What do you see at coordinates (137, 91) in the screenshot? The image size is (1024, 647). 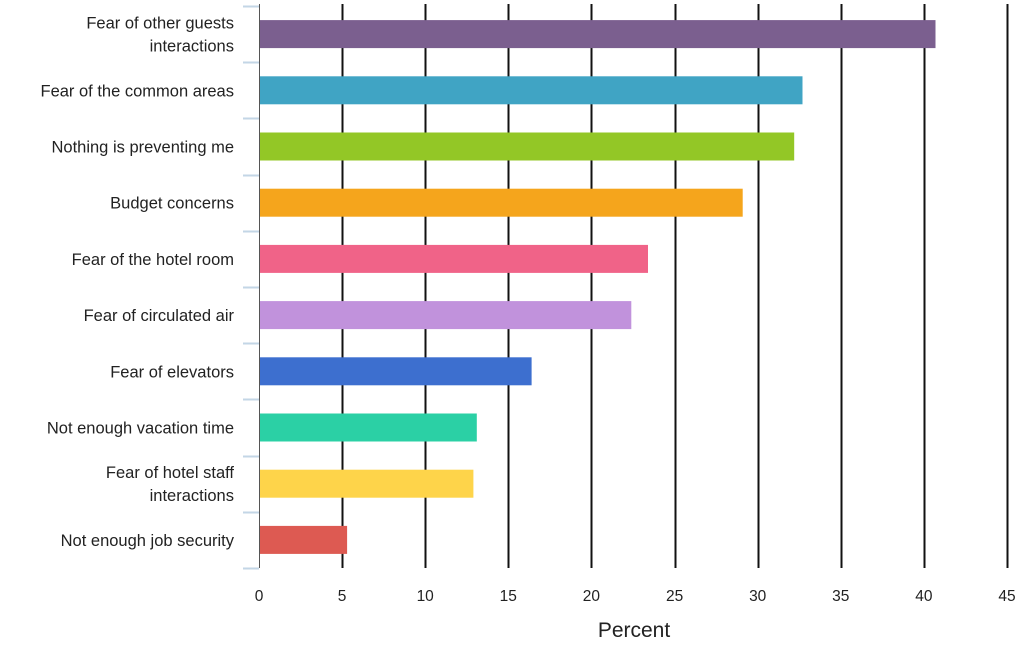 I see `category-label-2: Fear of the common areas` at bounding box center [137, 91].